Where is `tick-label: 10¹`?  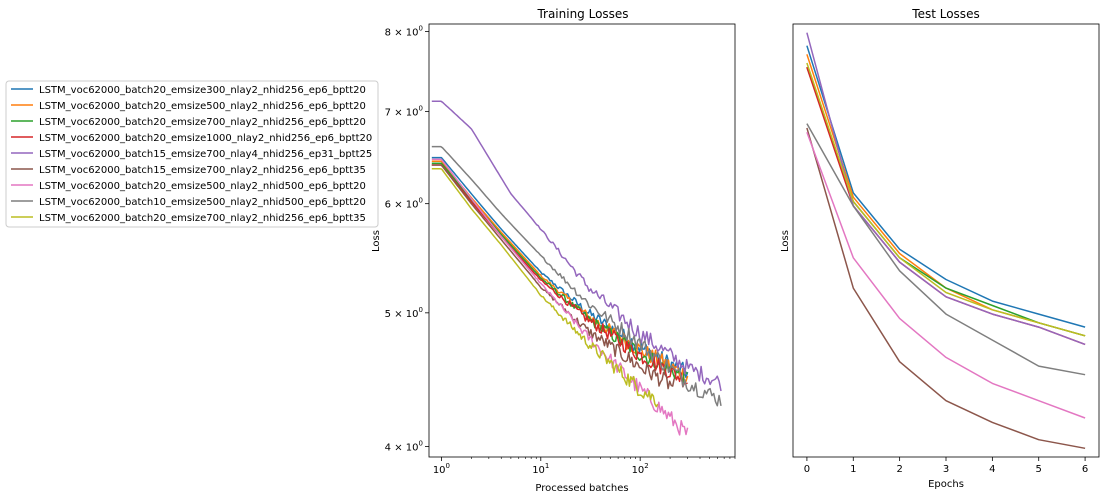 tick-label: 10¹ is located at coordinates (540, 469).